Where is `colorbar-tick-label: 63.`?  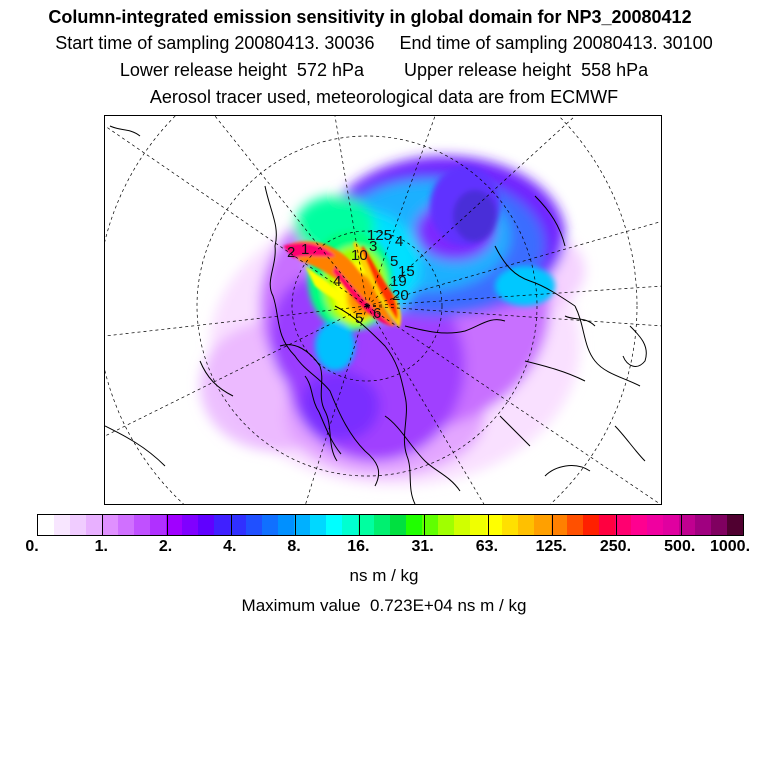
colorbar-tick-label: 63. is located at coordinates (487, 546).